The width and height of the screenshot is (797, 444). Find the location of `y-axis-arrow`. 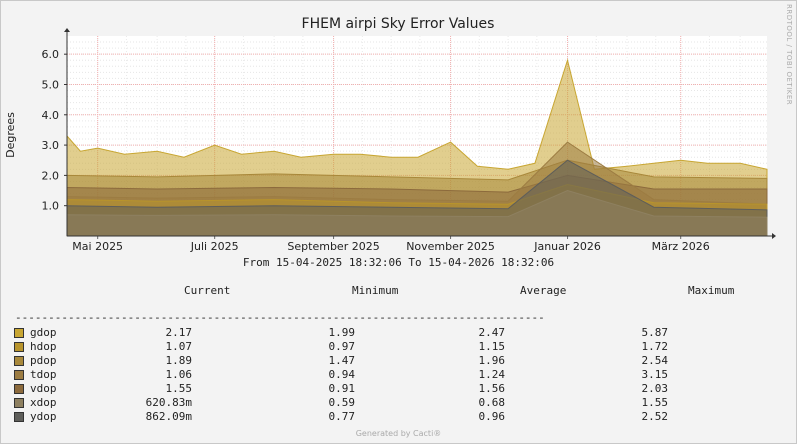

y-axis-arrow is located at coordinates (67, 30).